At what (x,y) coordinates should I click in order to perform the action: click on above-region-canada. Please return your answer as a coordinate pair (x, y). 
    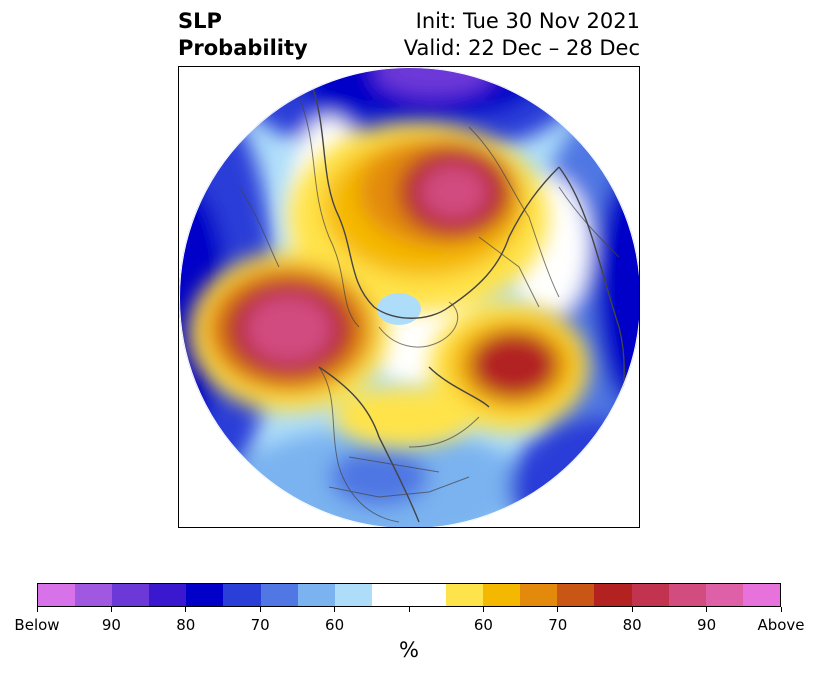
    Looking at the image, I should click on (404, 417).